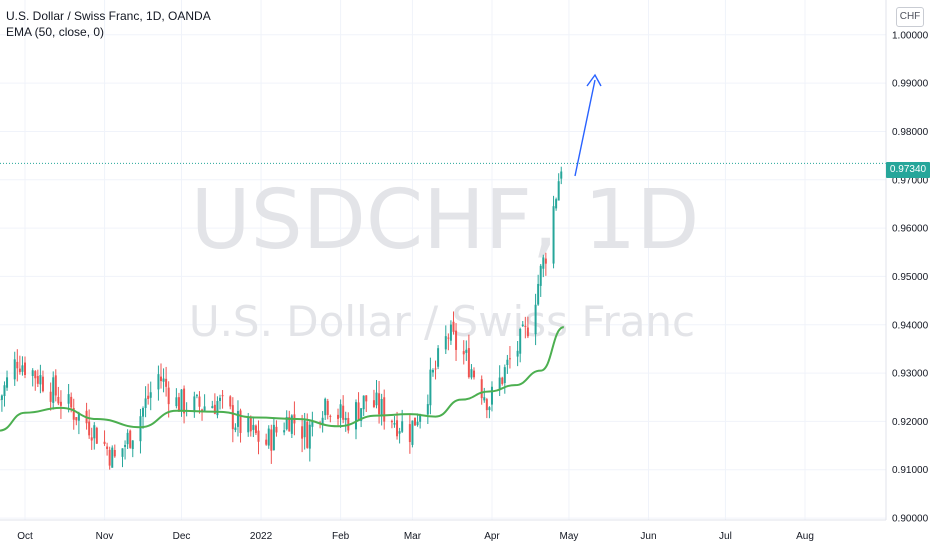 The height and width of the screenshot is (550, 932). Describe the element at coordinates (910, 132) in the screenshot. I see `price-tick-label: 0.98000` at that location.